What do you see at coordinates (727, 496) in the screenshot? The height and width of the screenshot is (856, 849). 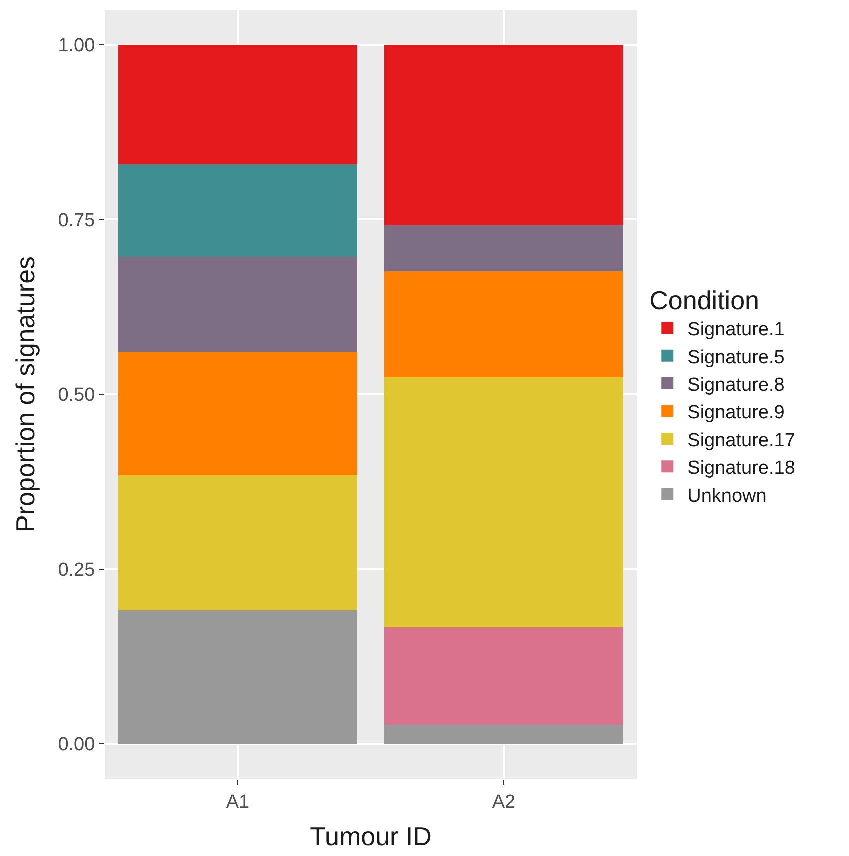 I see `legend-label: Unknown` at bounding box center [727, 496].